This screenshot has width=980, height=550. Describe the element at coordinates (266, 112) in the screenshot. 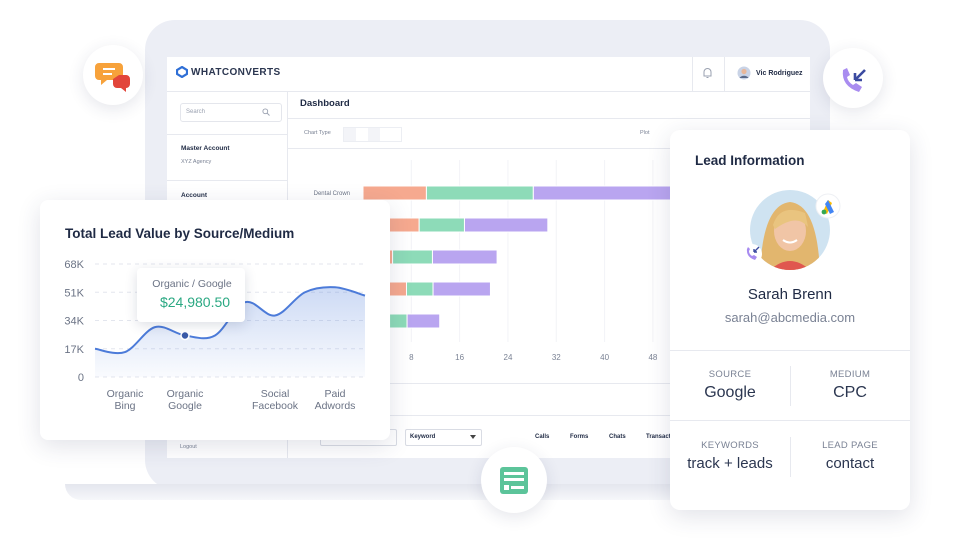

I see `search-icon` at that location.